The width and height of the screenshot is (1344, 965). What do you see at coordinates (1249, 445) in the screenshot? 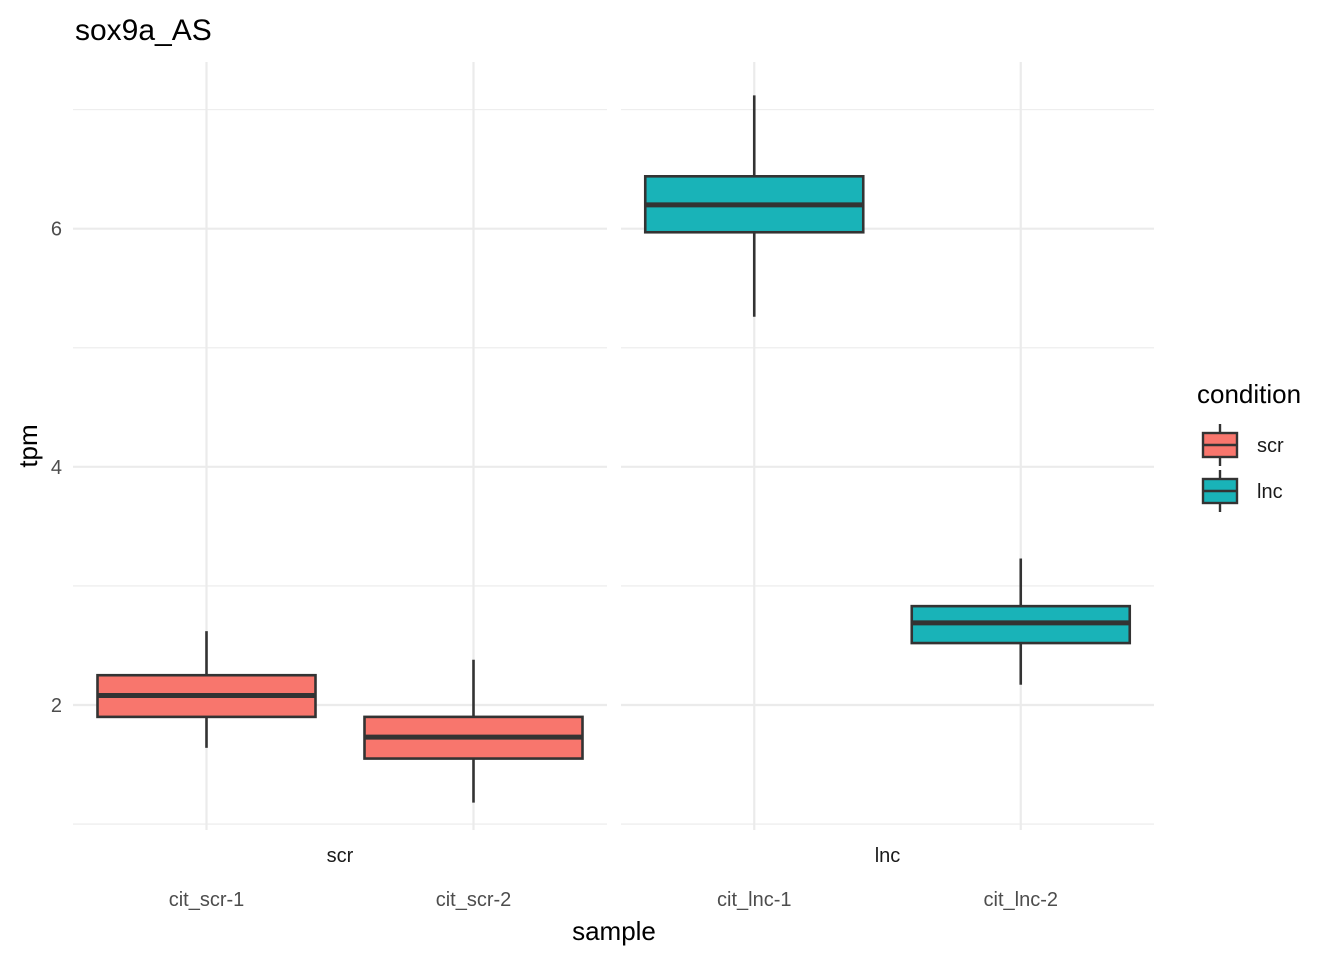
I see `legend: condition scr lnc` at bounding box center [1249, 445].